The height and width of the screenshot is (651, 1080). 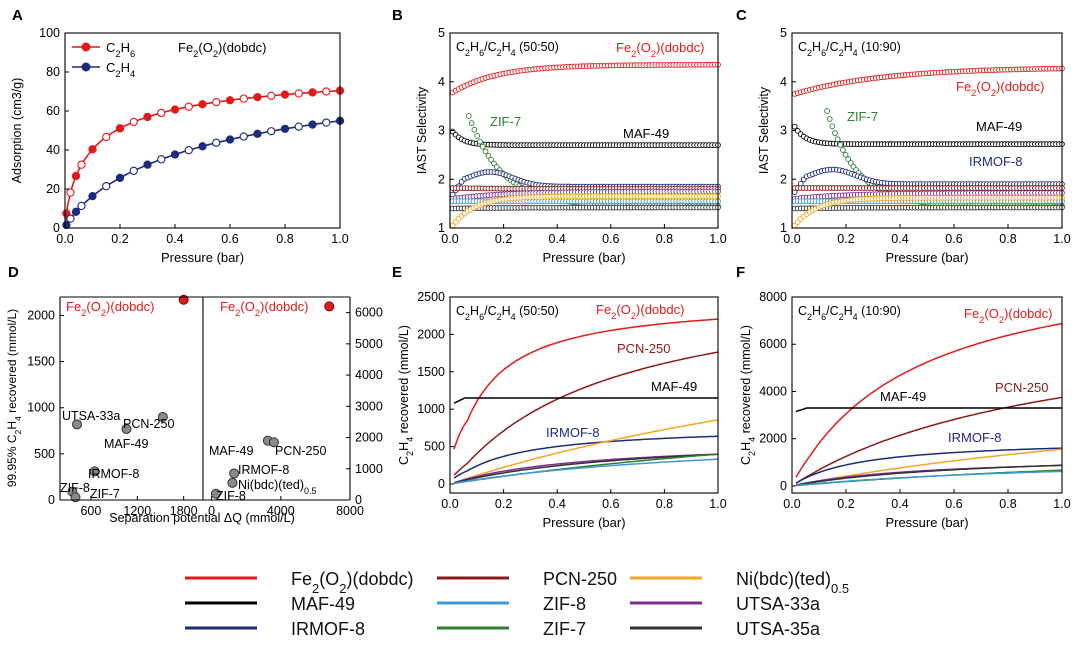 I want to click on y-tick-label: 5000, so click(x=369, y=344).